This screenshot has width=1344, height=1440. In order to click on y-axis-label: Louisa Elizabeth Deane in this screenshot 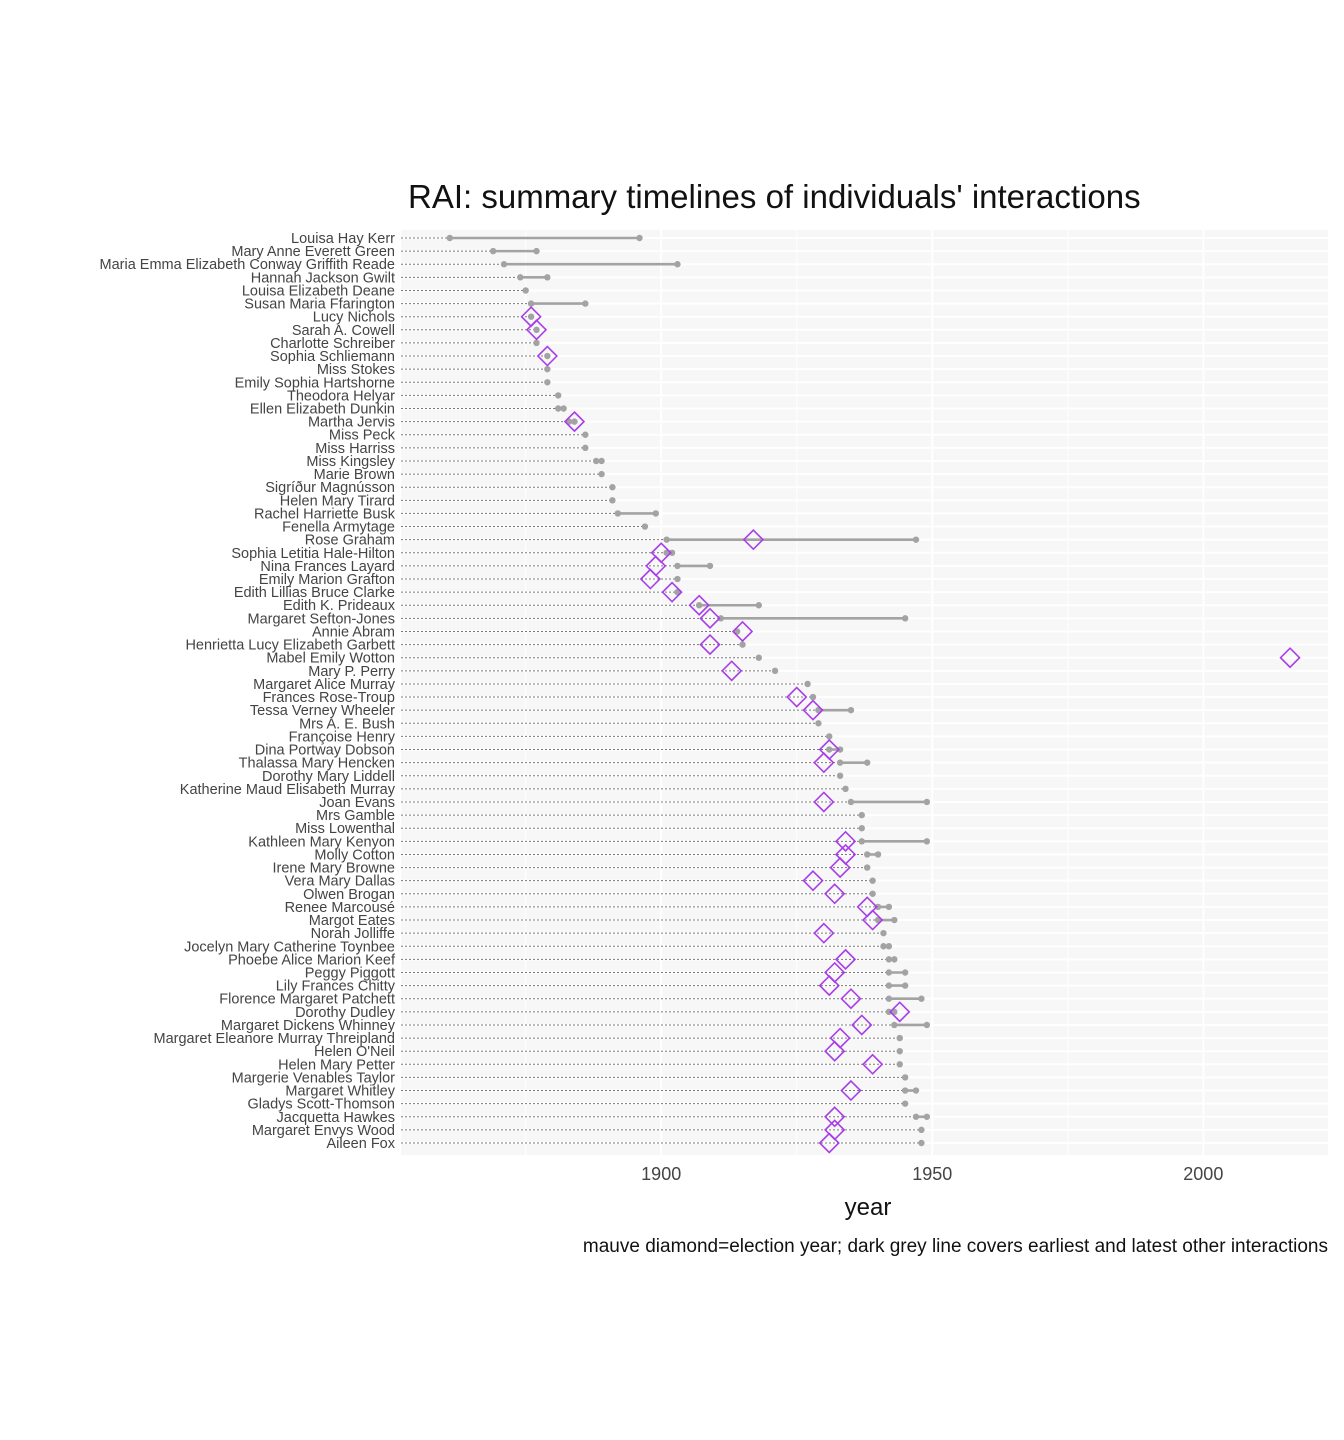, I will do `click(318, 291)`.